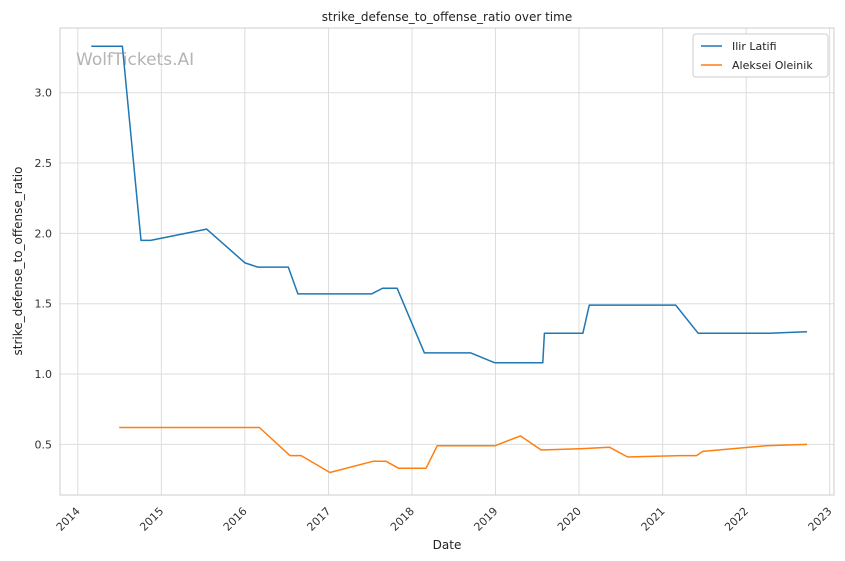  What do you see at coordinates (318, 519) in the screenshot?
I see `x-tick-label: 2017` at bounding box center [318, 519].